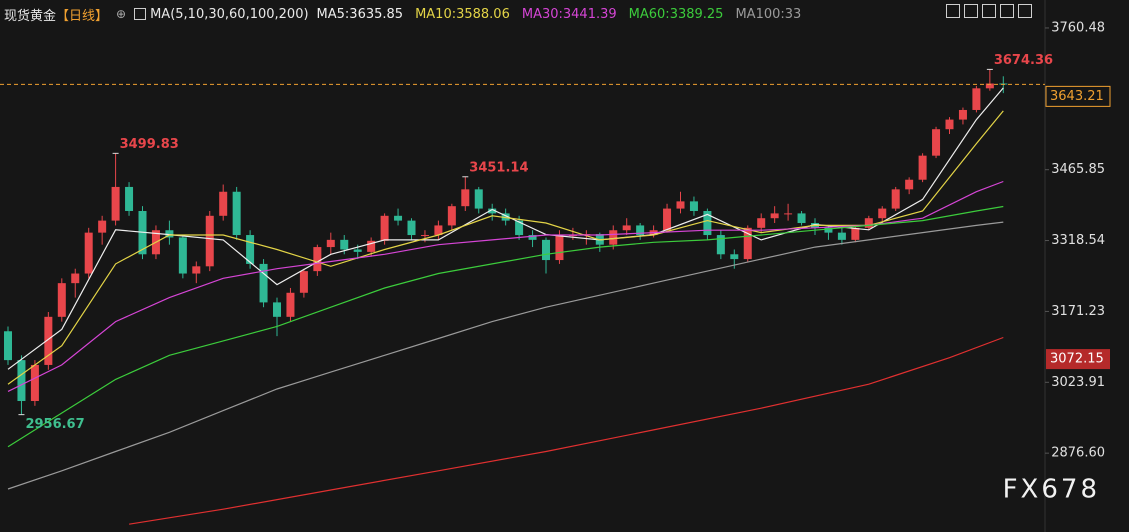  I want to click on toolbar, so click(989, 11).